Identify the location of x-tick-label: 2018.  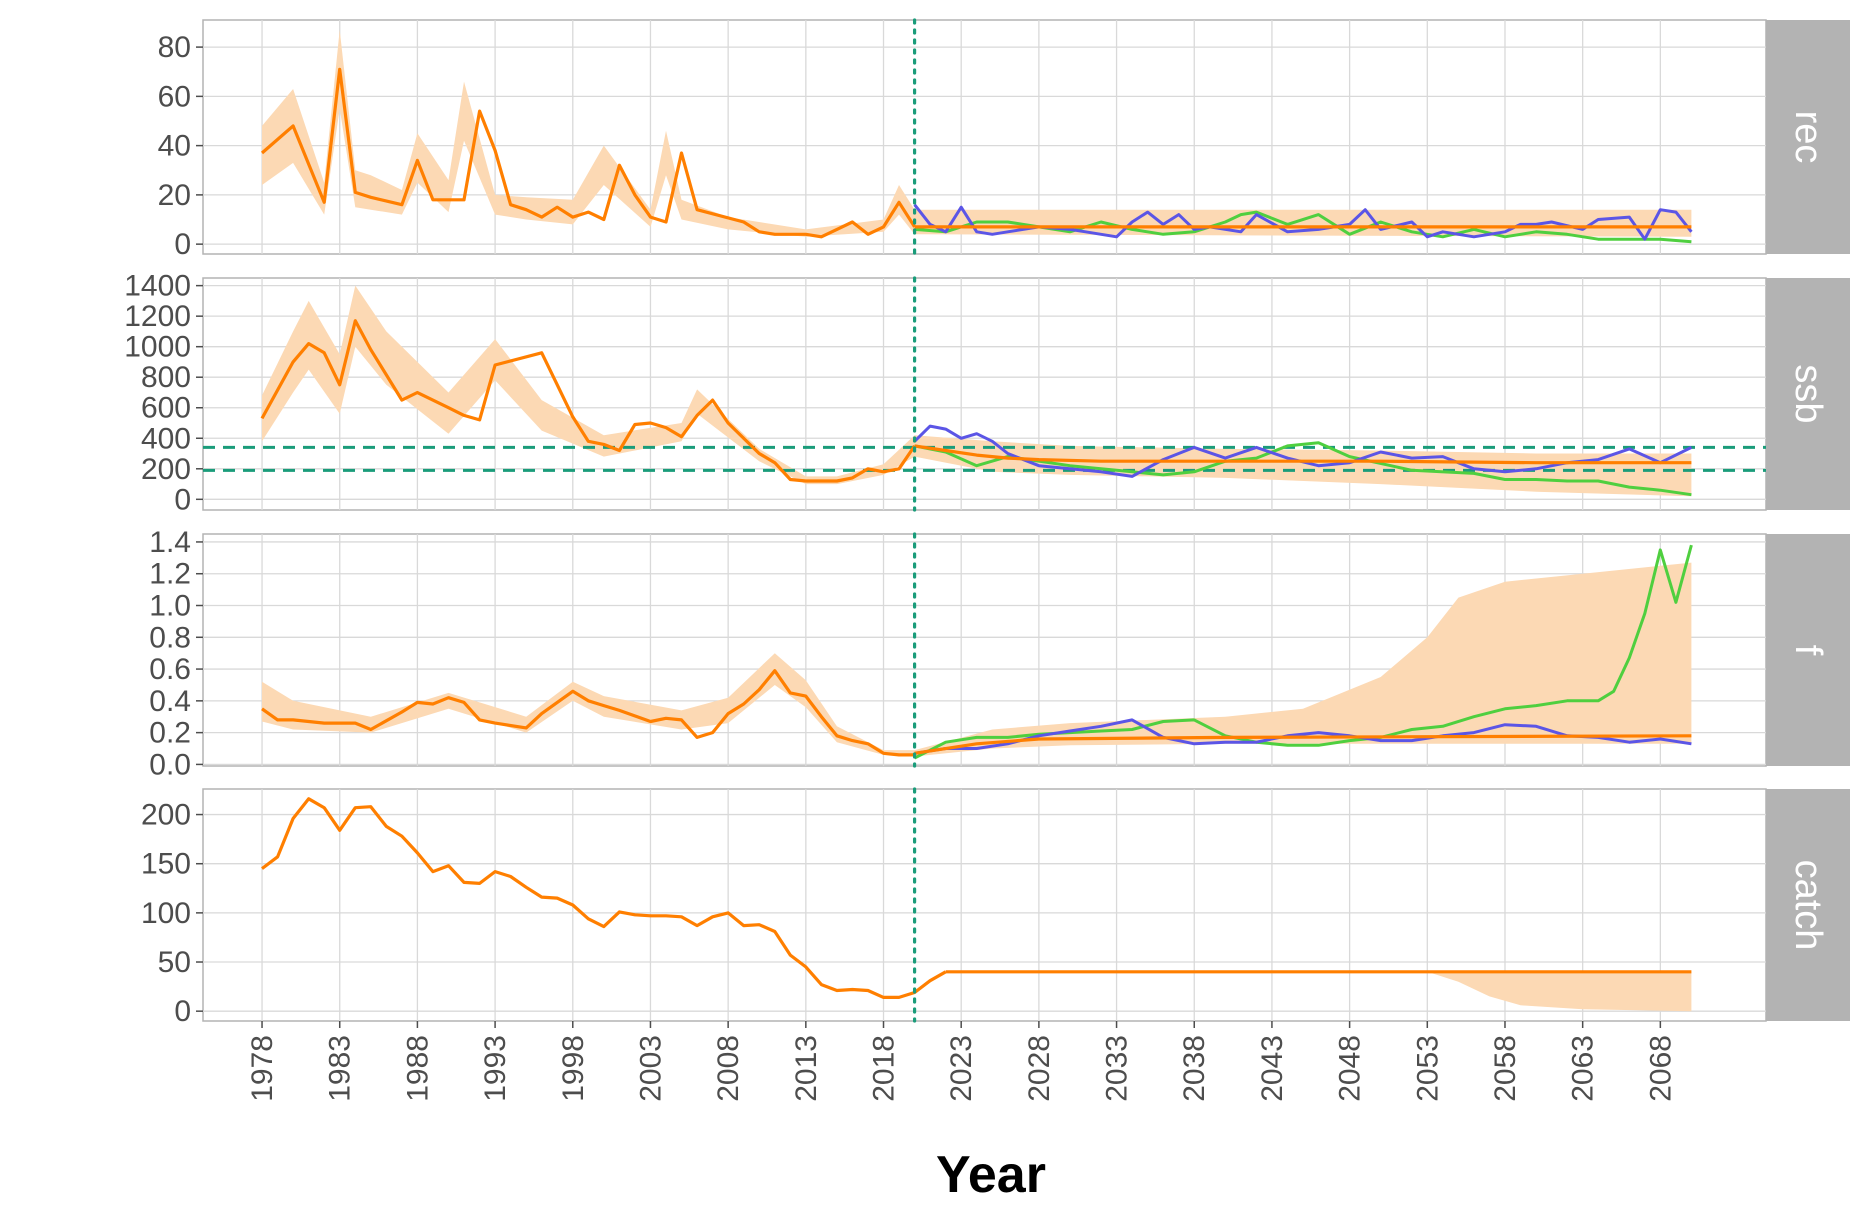
(884, 1068).